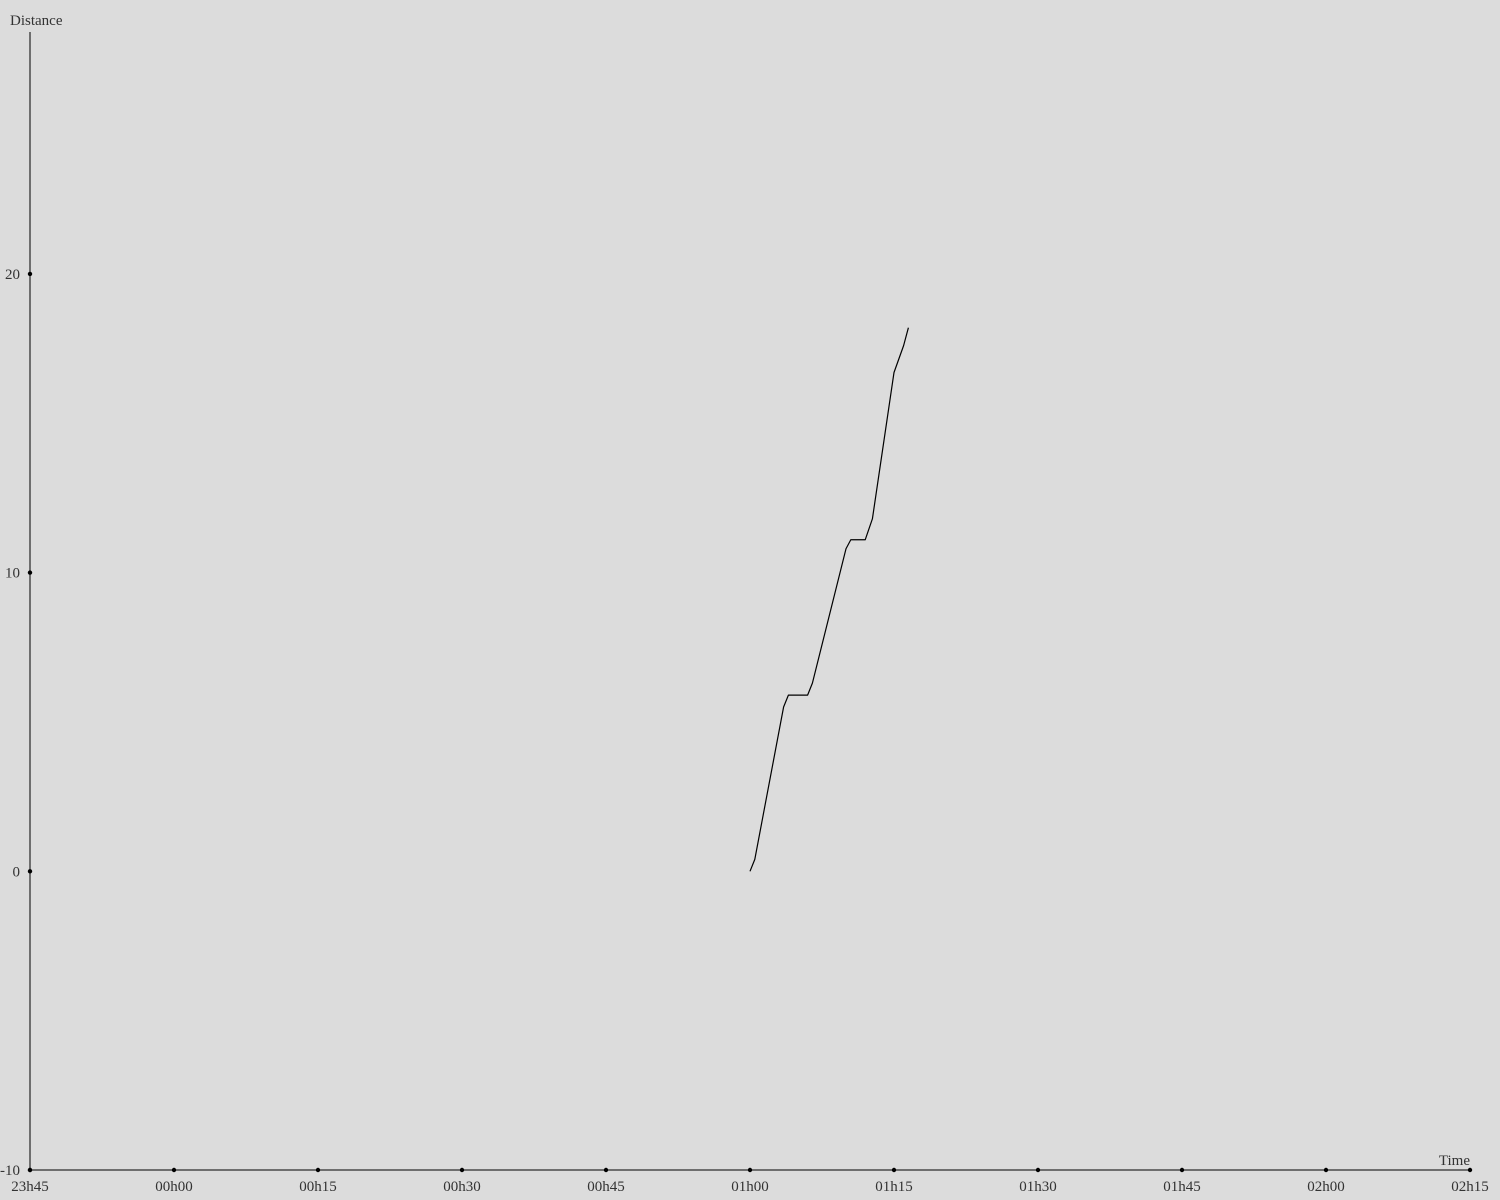 The image size is (1500, 1200). I want to click on x-tick-label: 02h15, so click(1470, 1187).